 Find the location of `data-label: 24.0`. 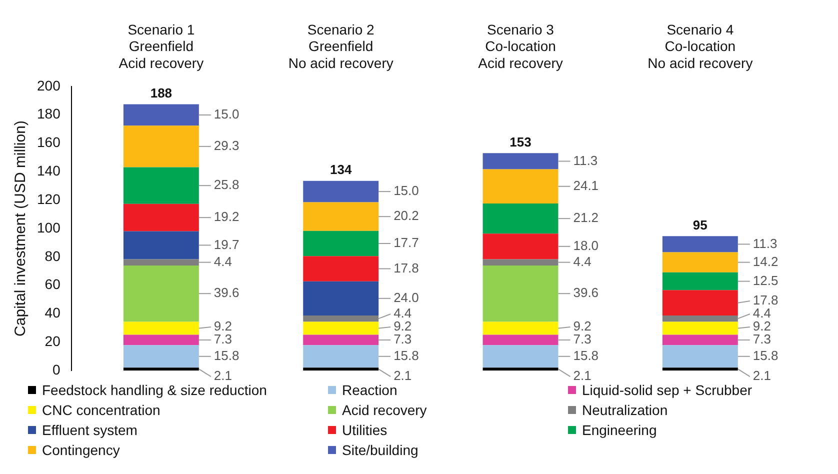

data-label: 24.0 is located at coordinates (406, 297).